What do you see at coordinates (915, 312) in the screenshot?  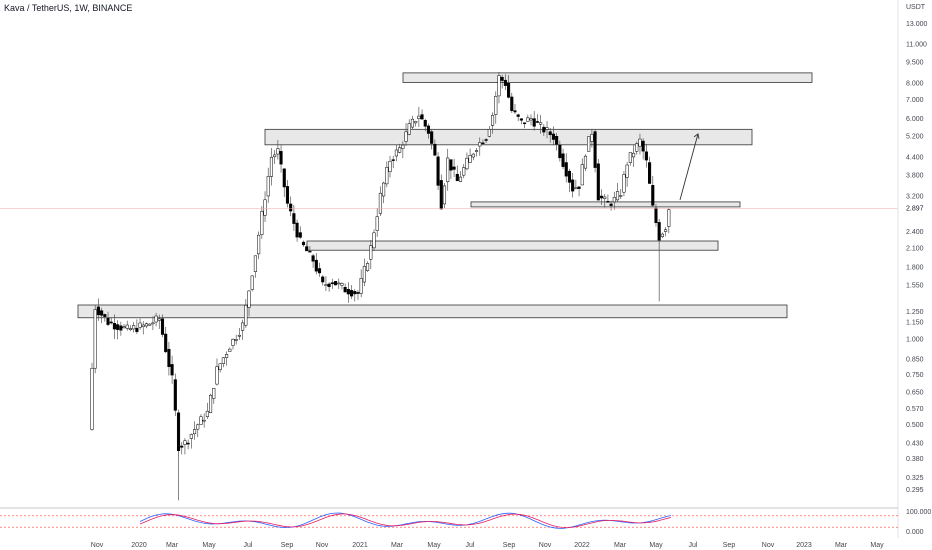 I see `price-tick-label: 1.250` at bounding box center [915, 312].